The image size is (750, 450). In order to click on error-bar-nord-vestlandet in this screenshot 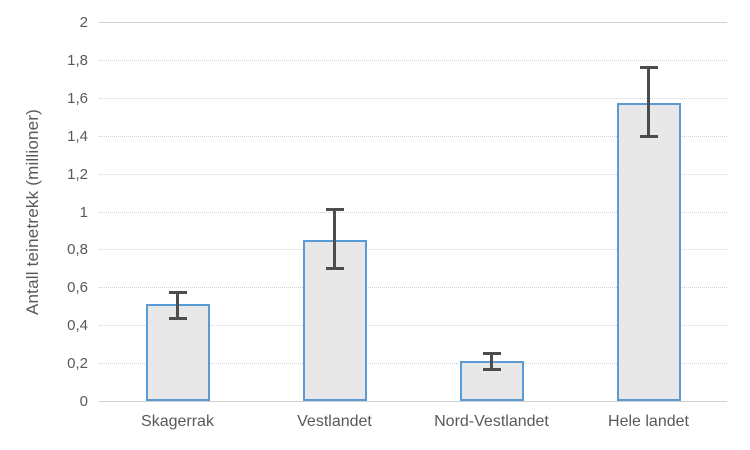, I will do `click(491, 361)`.